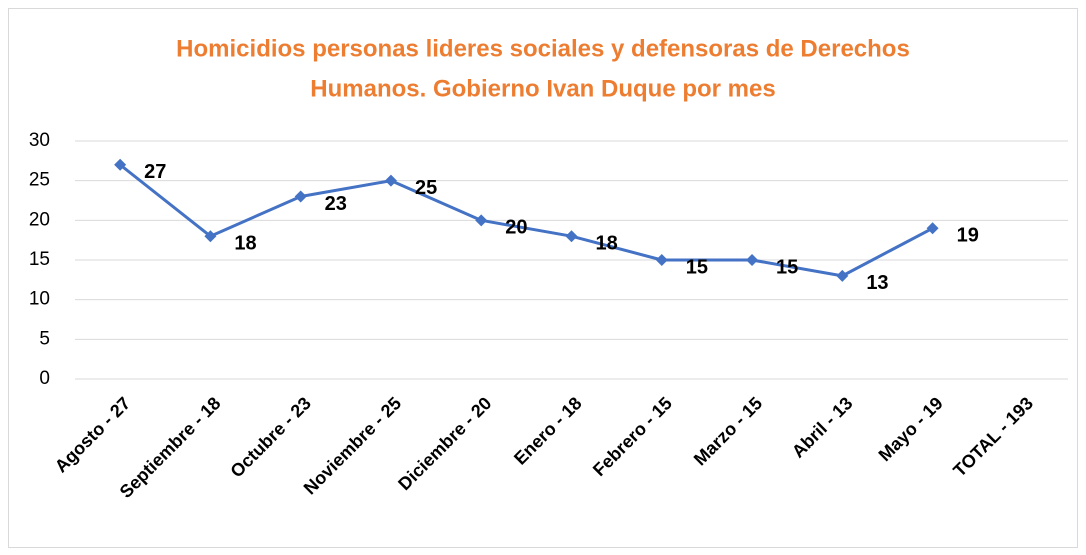 Image resolution: width=1086 pixels, height=555 pixels. Describe the element at coordinates (542, 88) in the screenshot. I see `chart-title: Humanos. Gobierno Ivan Duque por mes` at that location.